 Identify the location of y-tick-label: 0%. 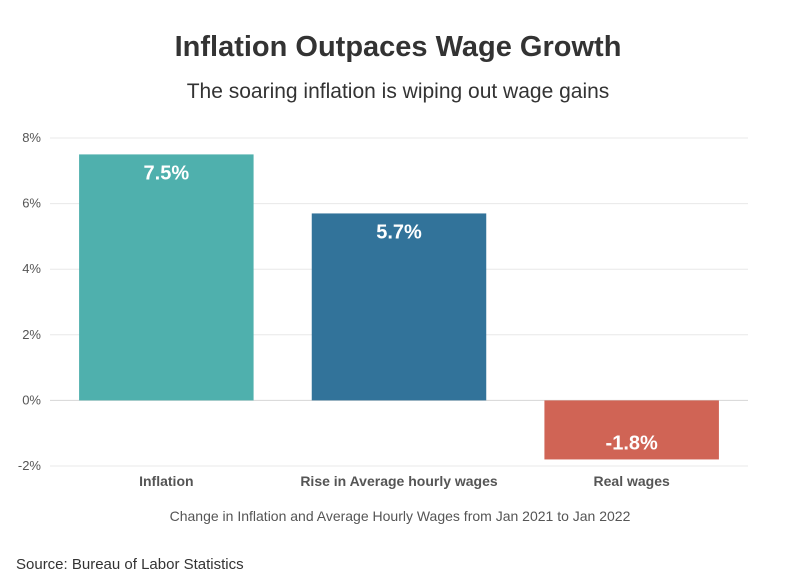
(31, 399).